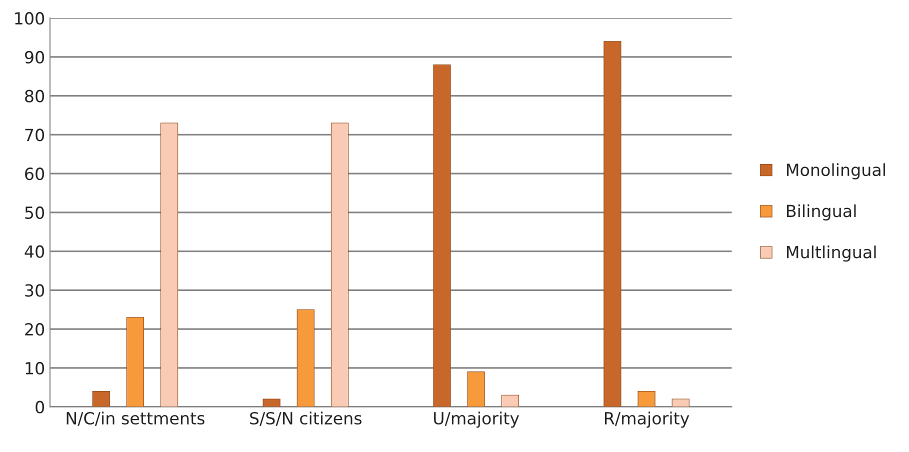  Describe the element at coordinates (306, 419) in the screenshot. I see `x-tick-label: S/S/N citizens` at that location.